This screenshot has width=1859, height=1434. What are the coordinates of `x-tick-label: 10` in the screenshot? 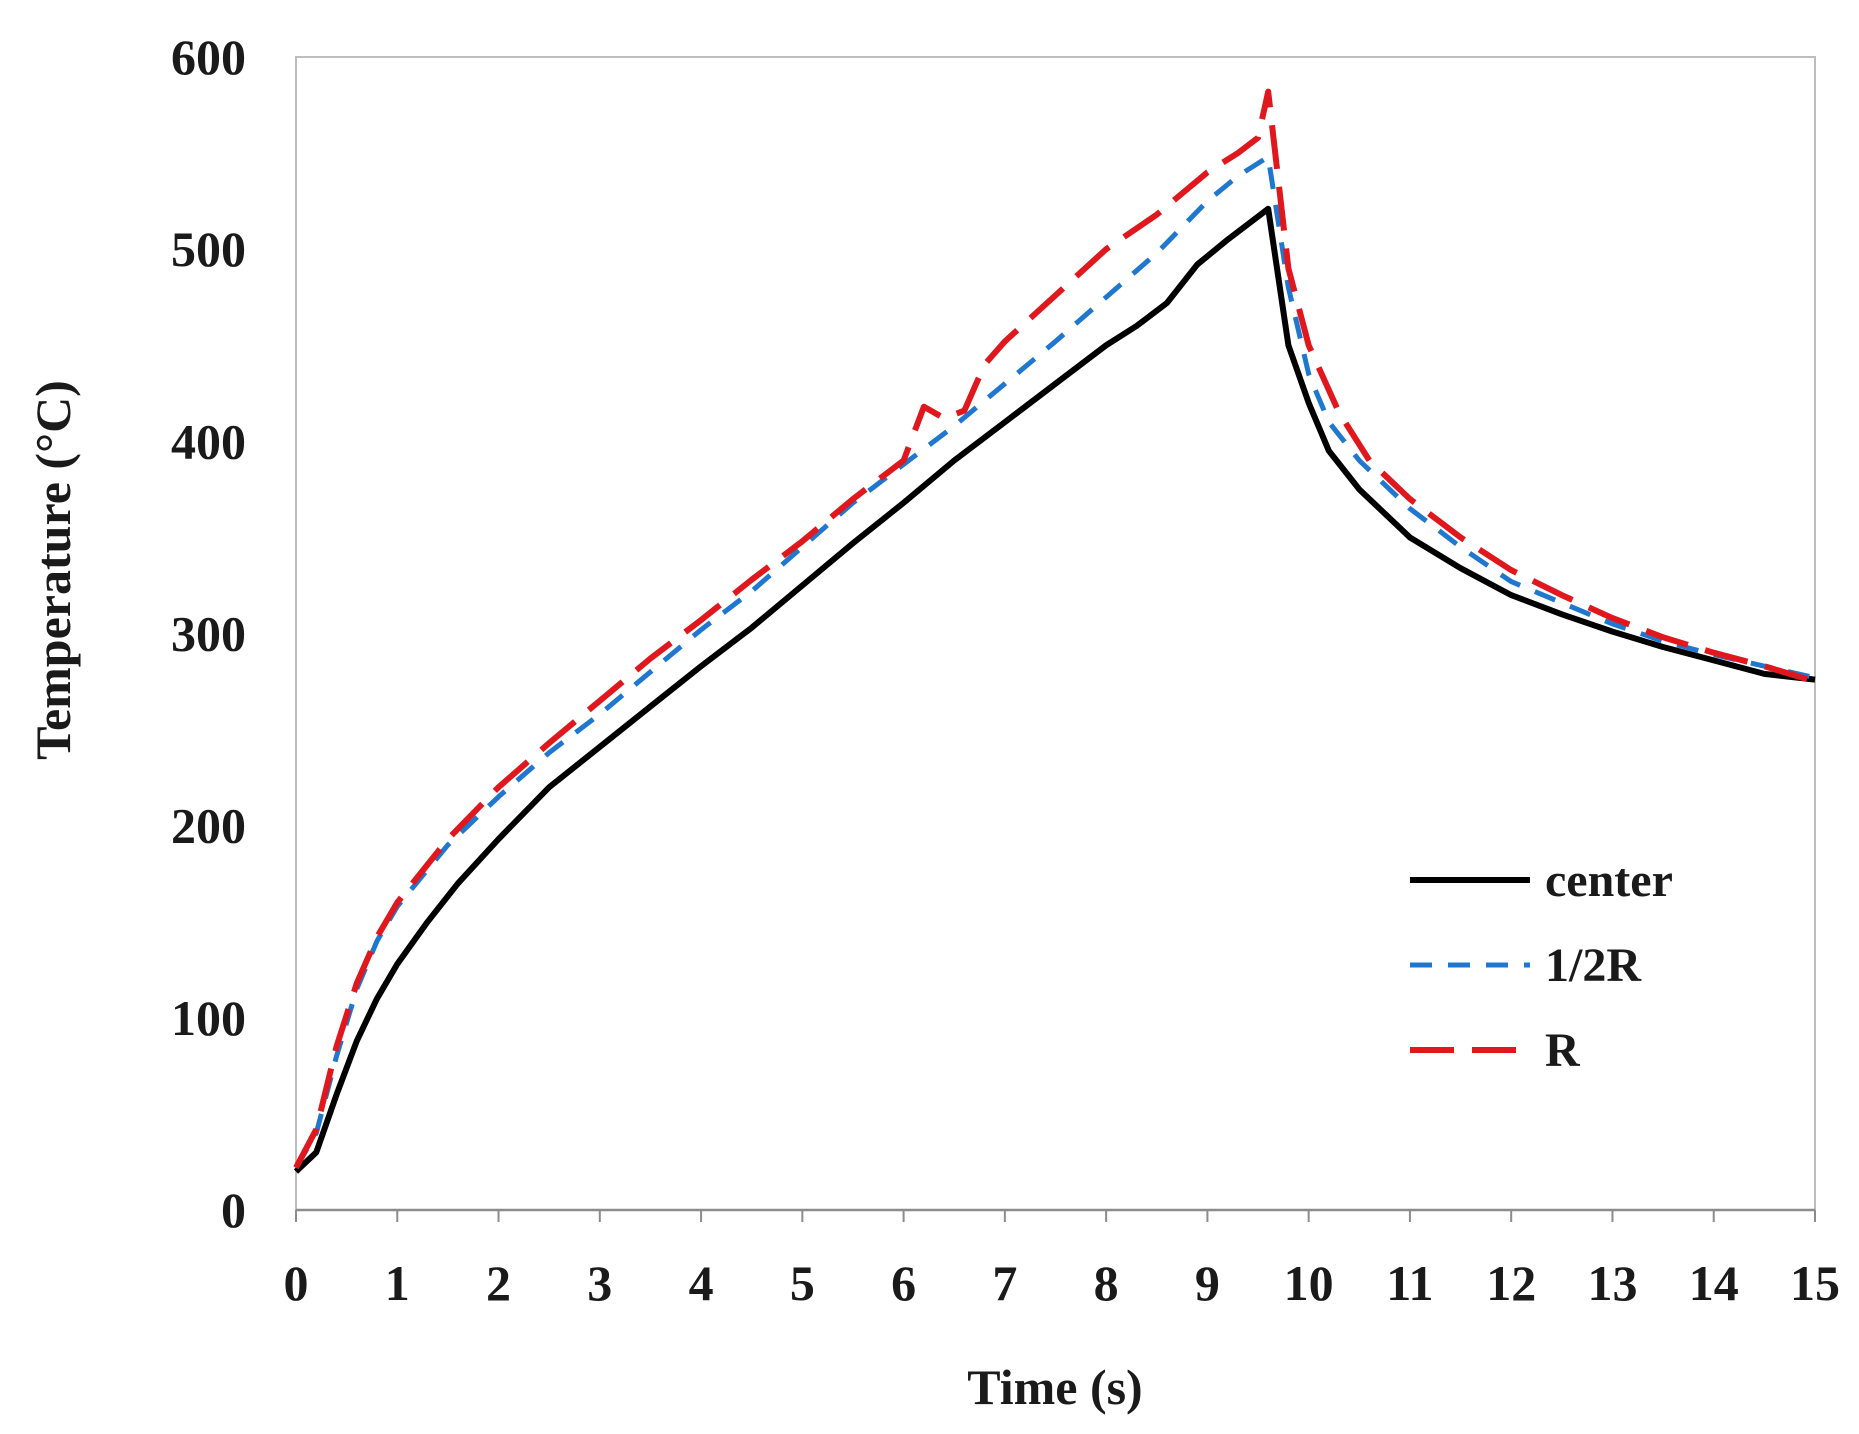 It's located at (1309, 1283).